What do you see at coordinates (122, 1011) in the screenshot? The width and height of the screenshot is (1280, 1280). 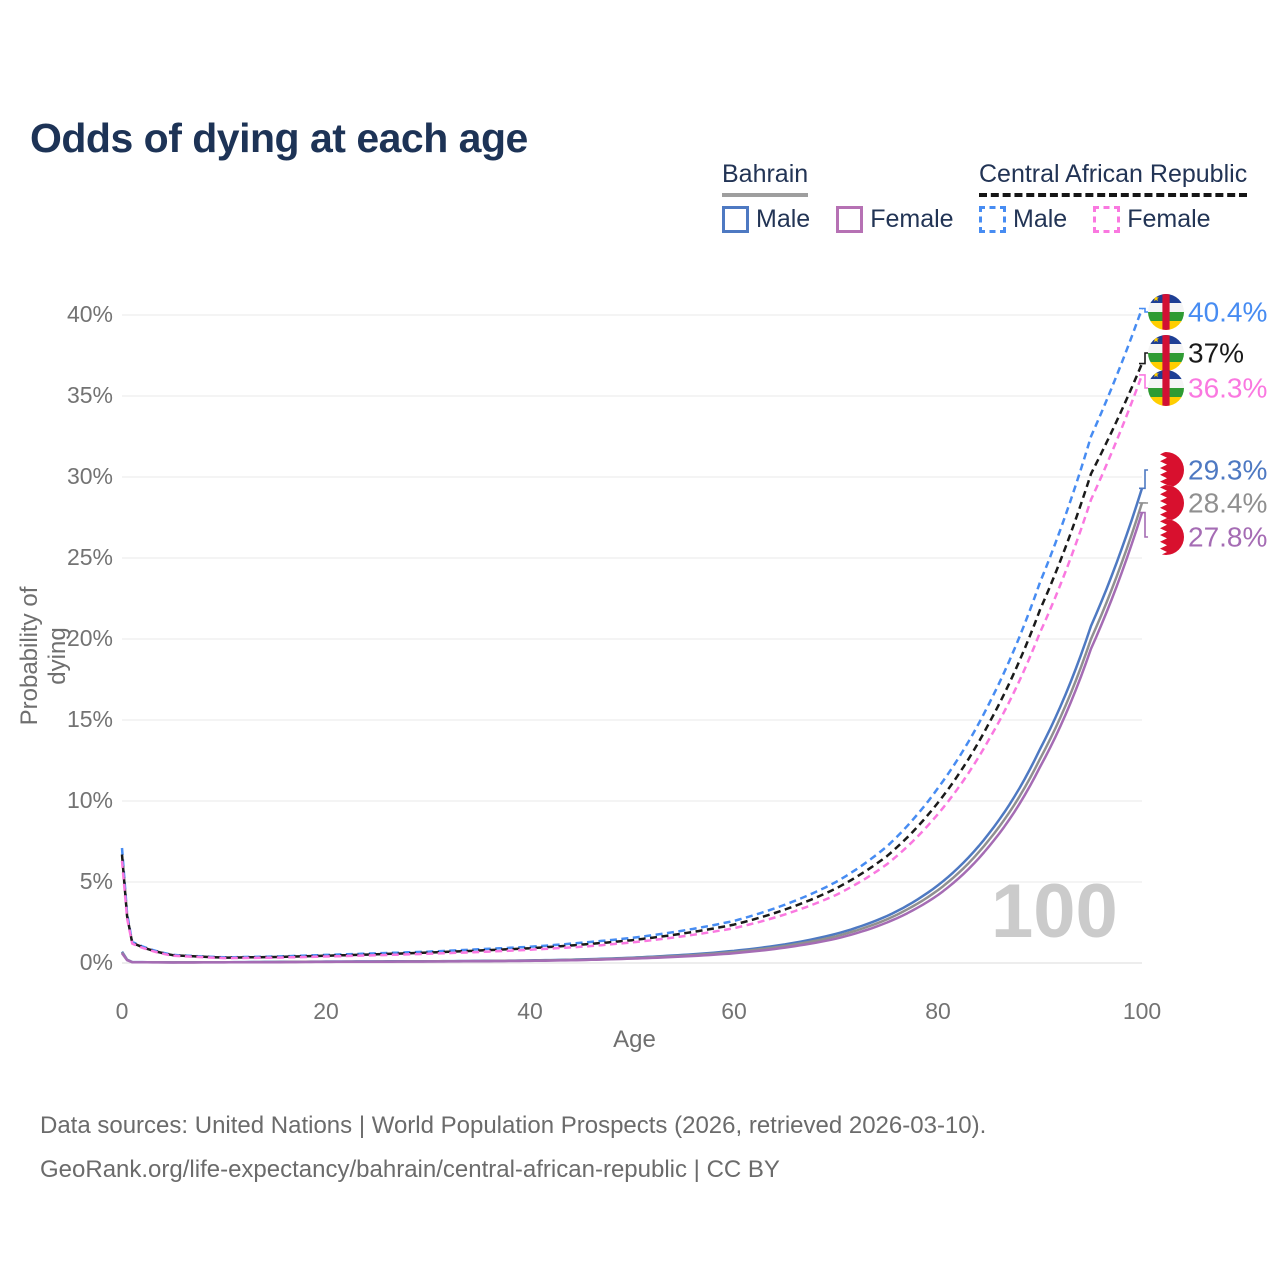 I see `x-tick-0: 0` at bounding box center [122, 1011].